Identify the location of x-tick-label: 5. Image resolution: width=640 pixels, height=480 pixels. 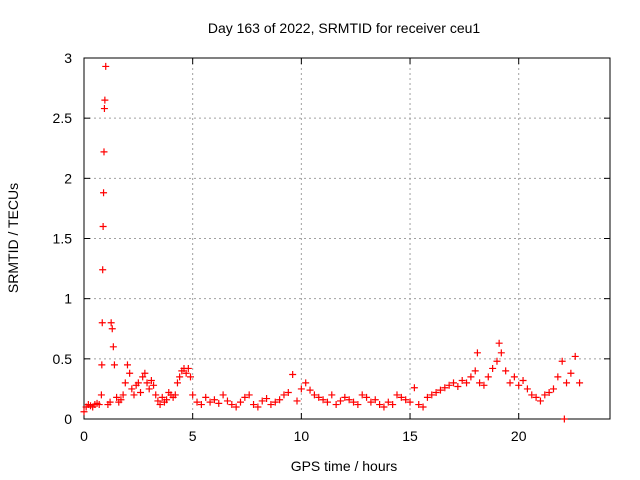
(193, 436).